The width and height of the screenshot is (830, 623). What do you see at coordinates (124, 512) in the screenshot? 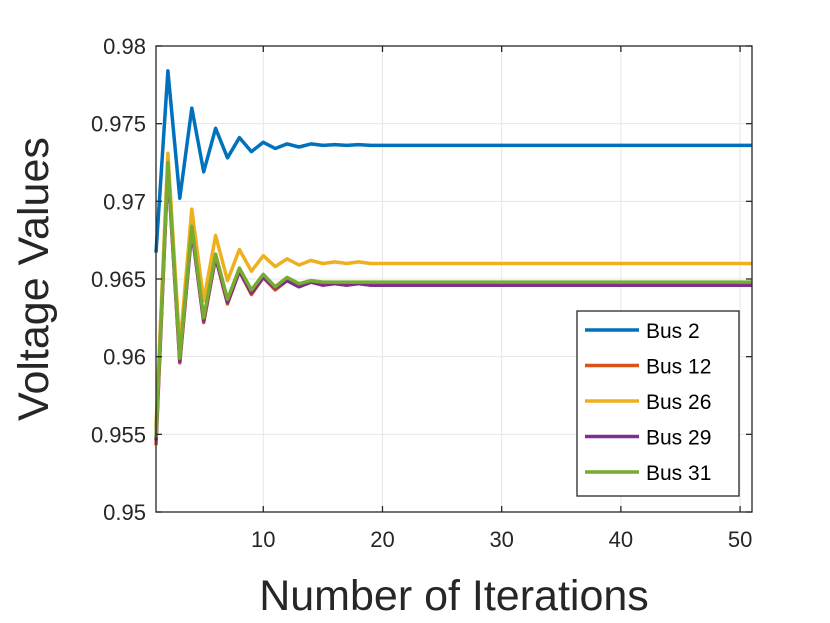
I see `y-tick-label: 0.95` at bounding box center [124, 512].